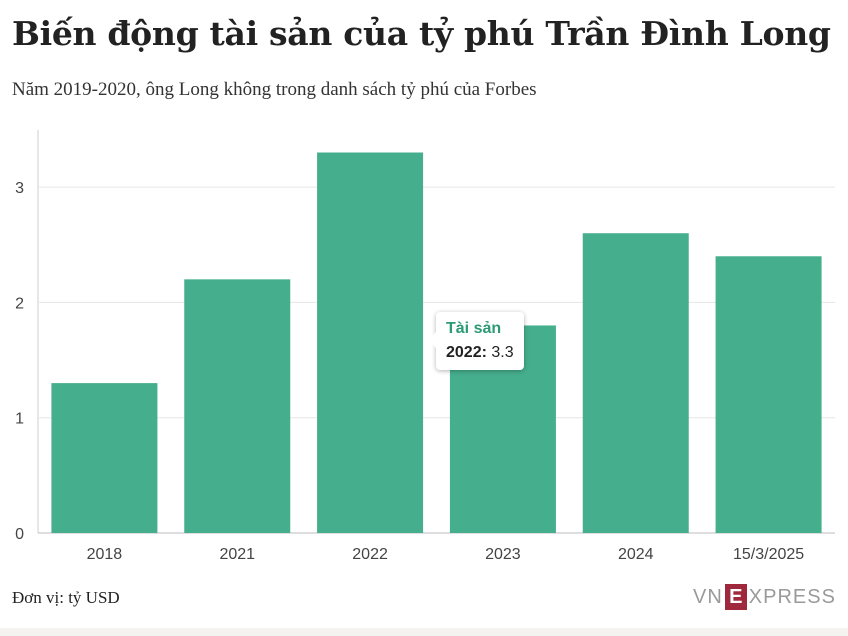  I want to click on y-tick-label: 1, so click(19, 419).